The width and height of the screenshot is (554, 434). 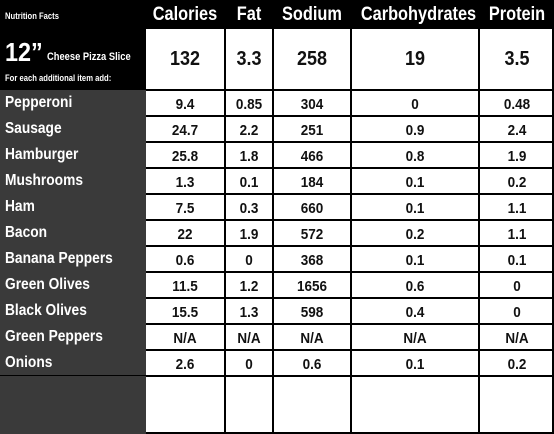 What do you see at coordinates (185, 338) in the screenshot?
I see `item-calories-cell: N/A` at bounding box center [185, 338].